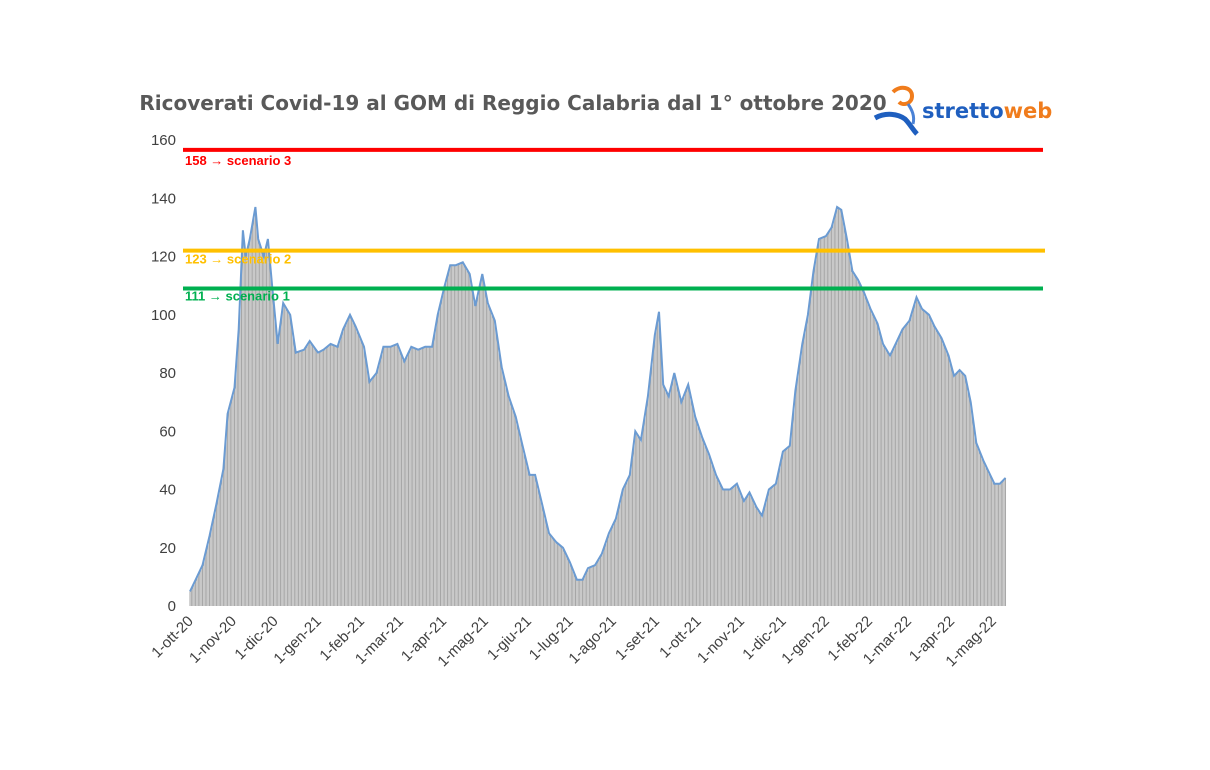 This screenshot has height=770, width=1210. I want to click on reference-line-label: 123 → scenario 2, so click(238, 259).